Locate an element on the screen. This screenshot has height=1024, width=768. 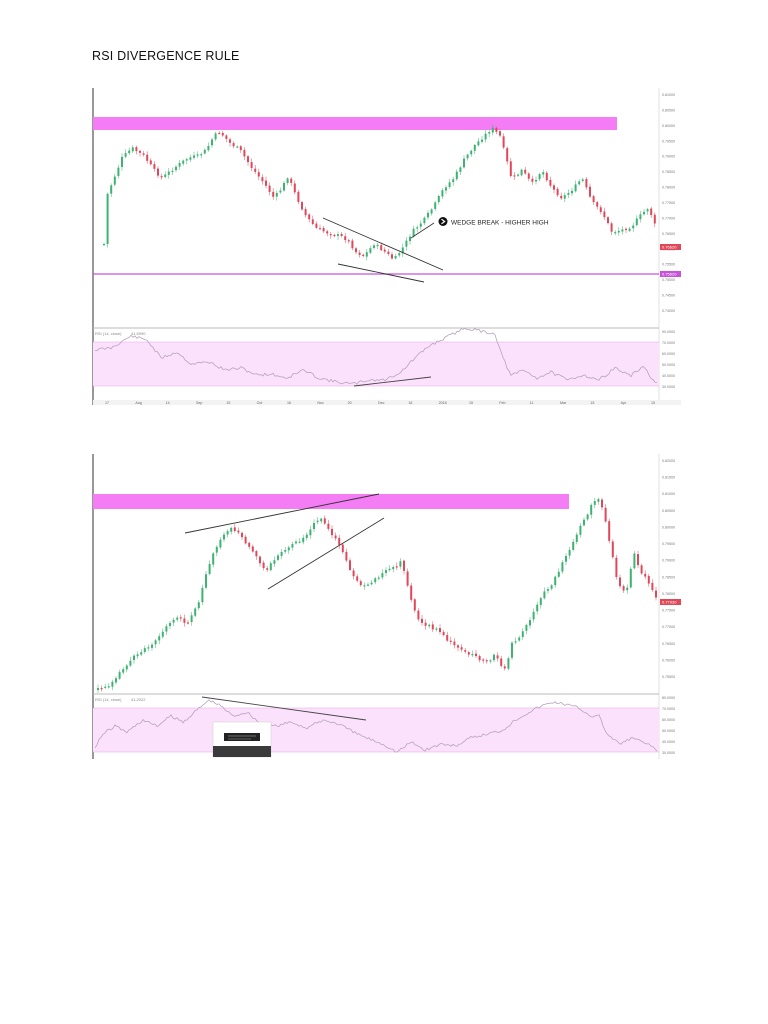
axis-label: 40.0000 is located at coordinates (668, 742).